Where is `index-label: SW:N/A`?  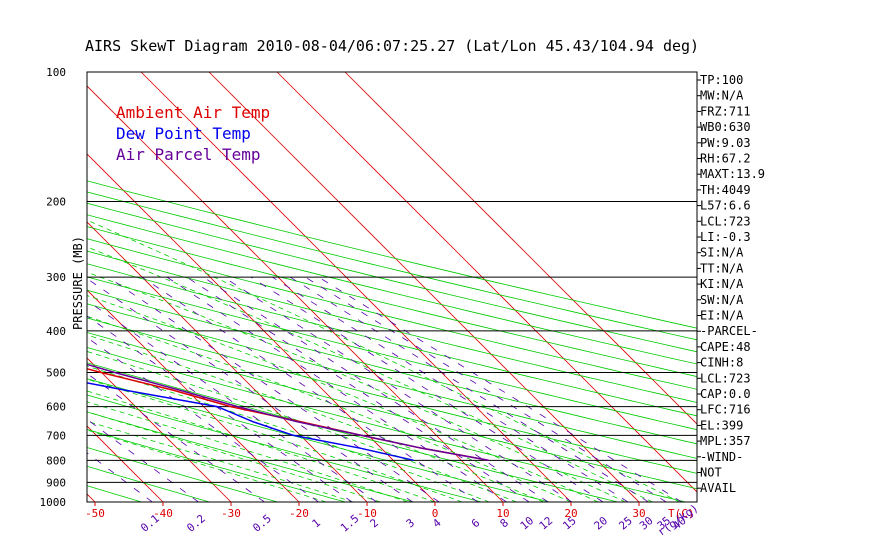 index-label: SW:N/A is located at coordinates (722, 300).